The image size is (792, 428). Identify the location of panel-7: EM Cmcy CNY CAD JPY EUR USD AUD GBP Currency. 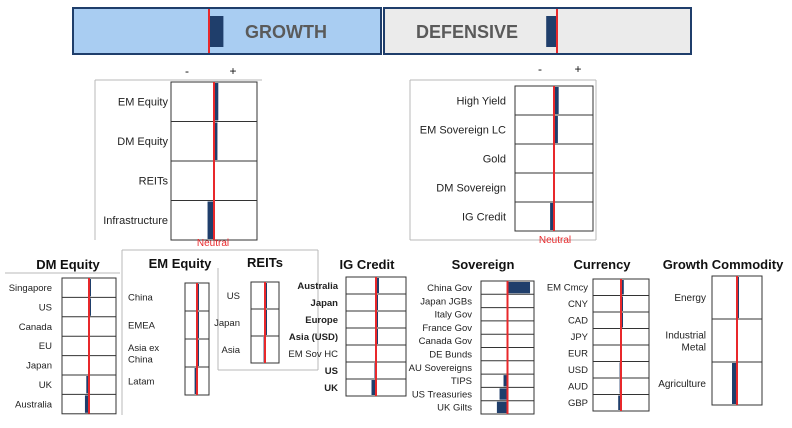
(598, 334).